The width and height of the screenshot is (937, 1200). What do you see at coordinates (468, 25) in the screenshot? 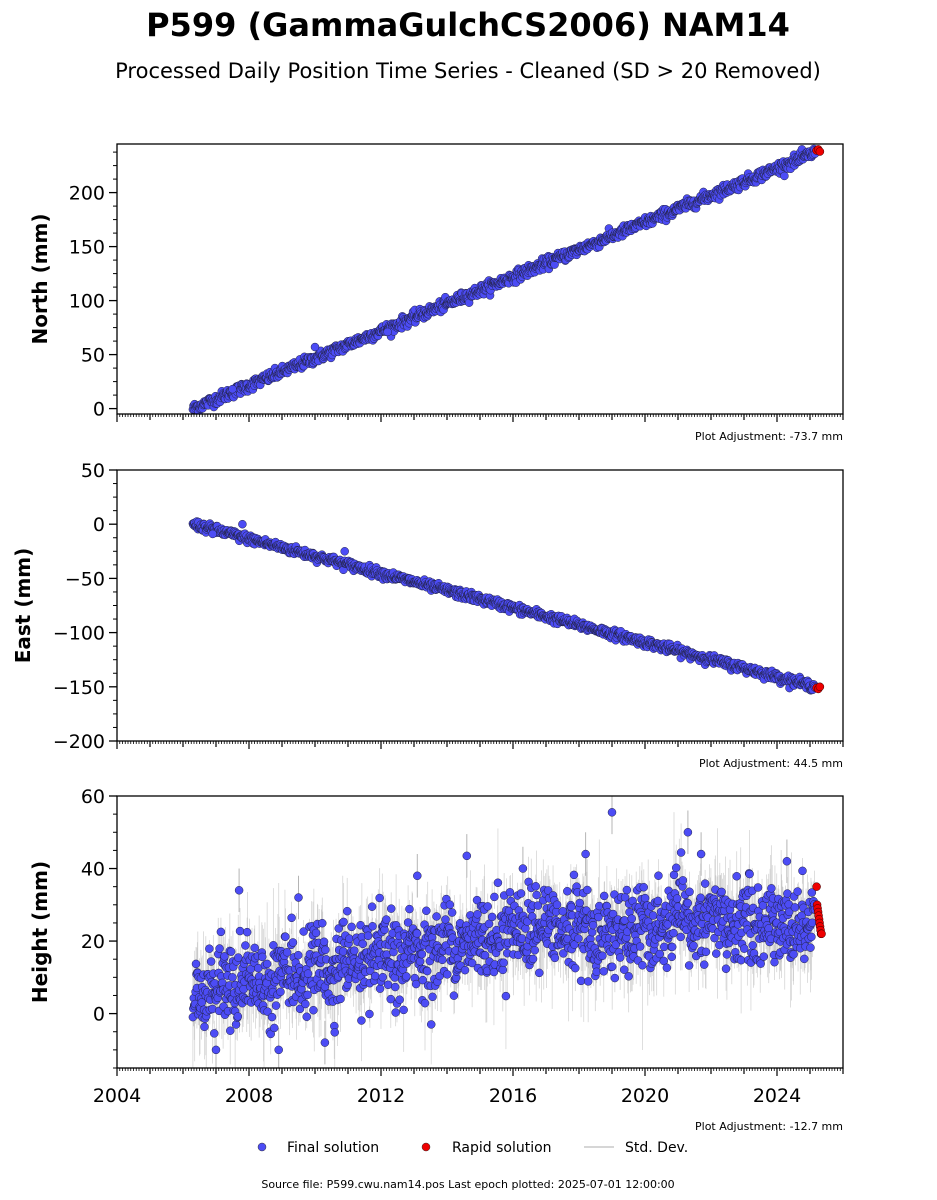
I see `chart-title: P599 (GammaGulchCS2006) NAM14` at bounding box center [468, 25].